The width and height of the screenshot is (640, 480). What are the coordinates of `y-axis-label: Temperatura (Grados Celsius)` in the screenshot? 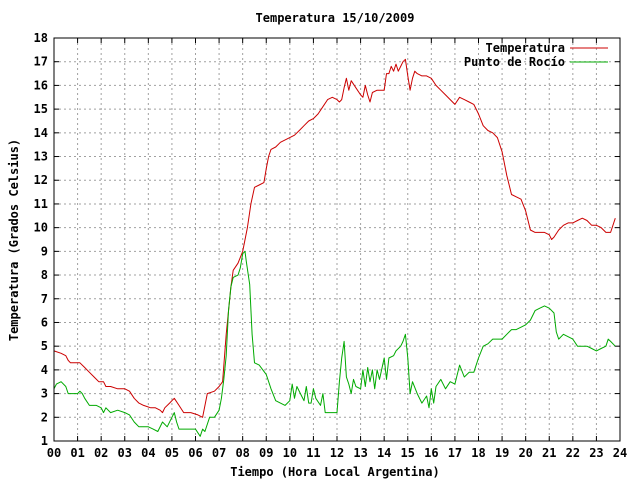 It's located at (14, 240).